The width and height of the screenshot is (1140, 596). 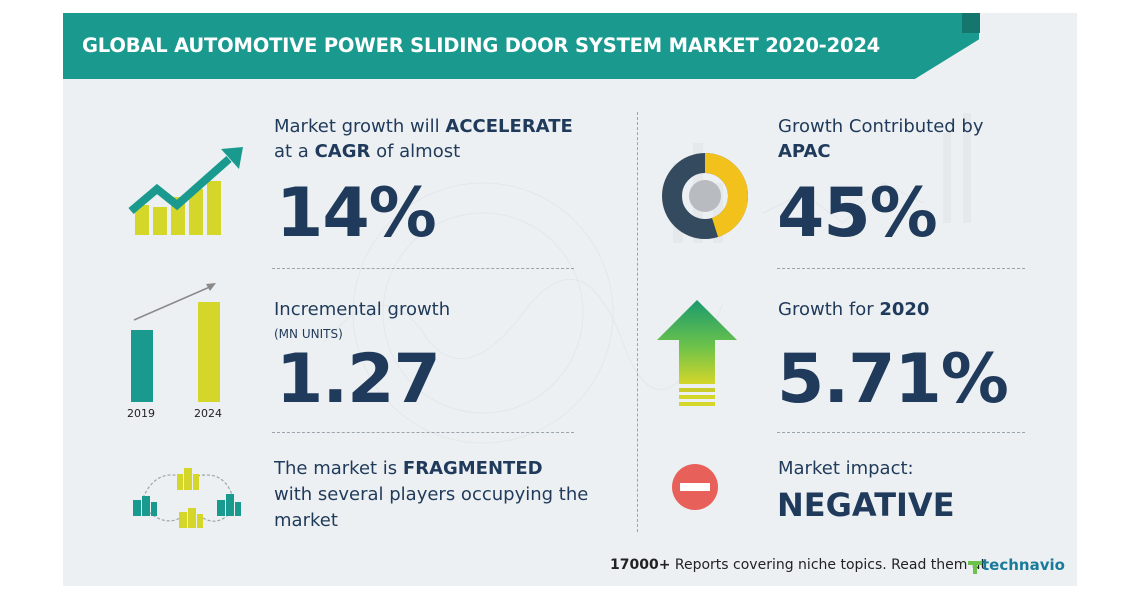 I want to click on yoy-year: 2020, so click(x=904, y=309).